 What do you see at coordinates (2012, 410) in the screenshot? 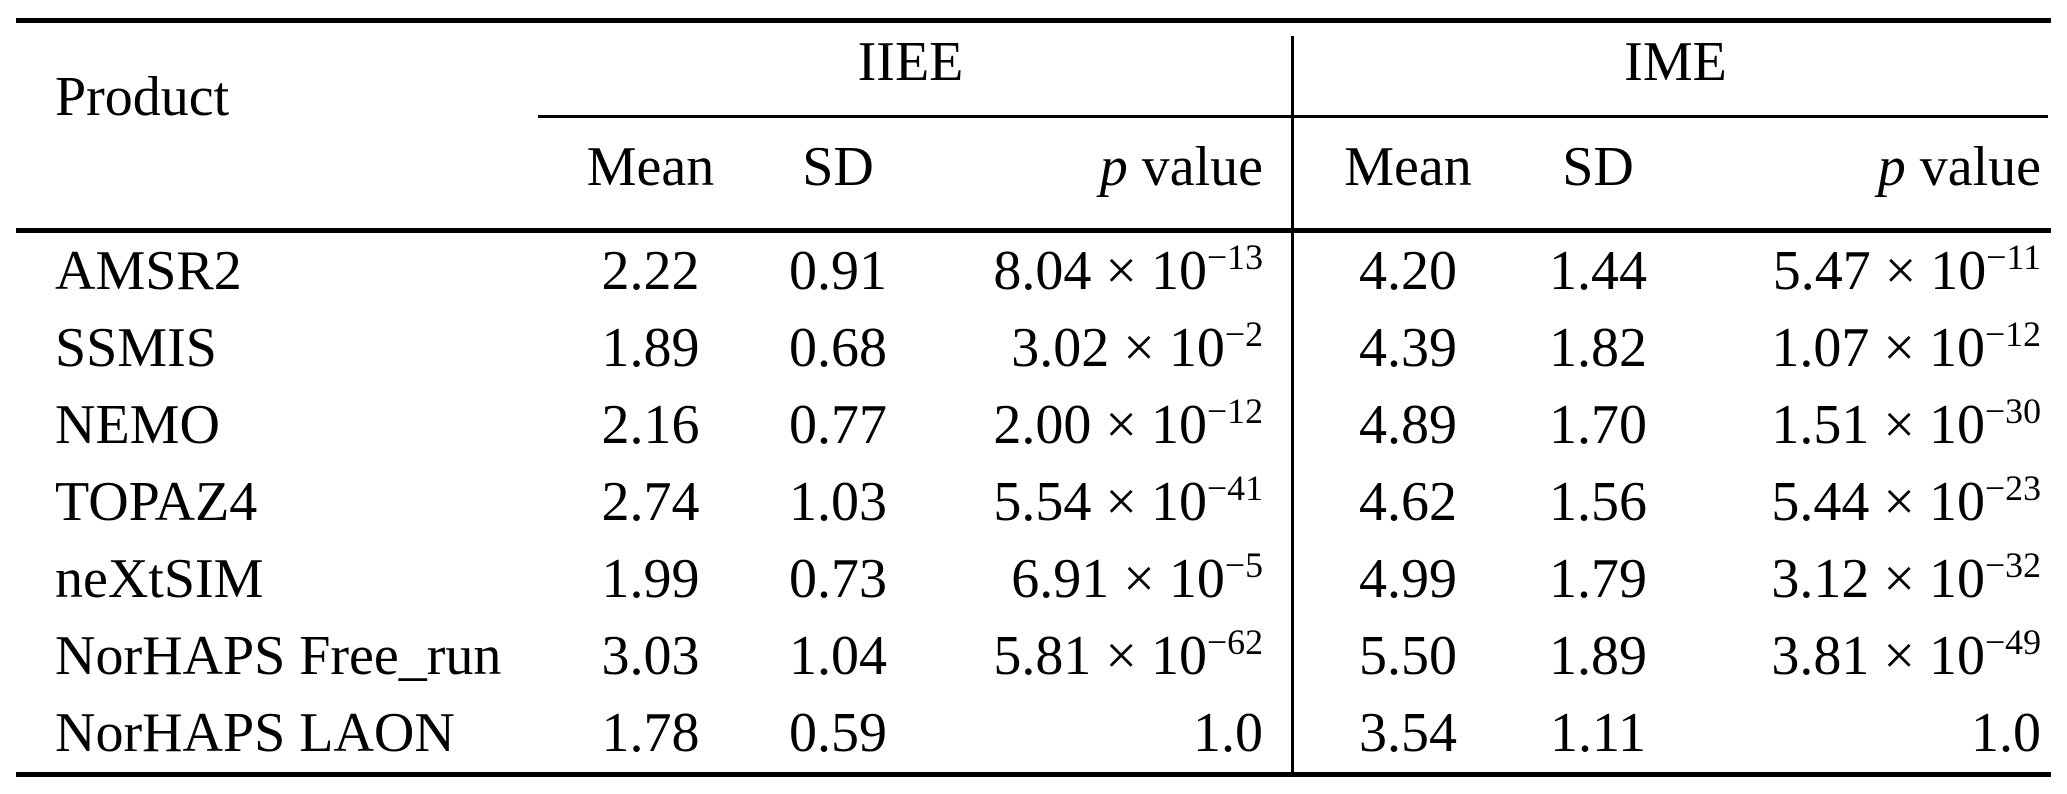
I see `p-exponent: −30` at bounding box center [2012, 410].